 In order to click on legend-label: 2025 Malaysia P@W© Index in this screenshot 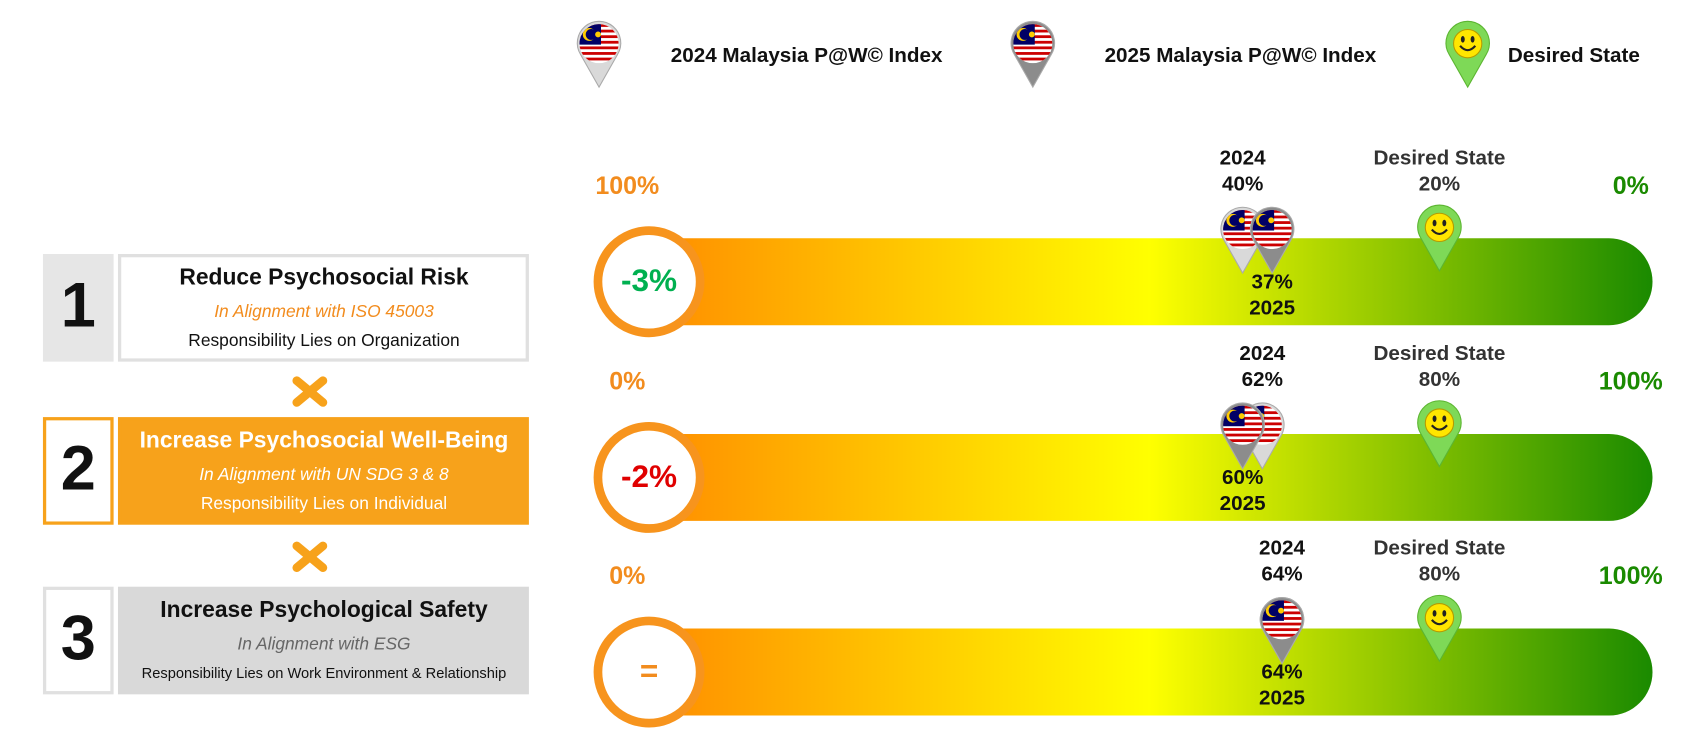, I will do `click(1241, 55)`.